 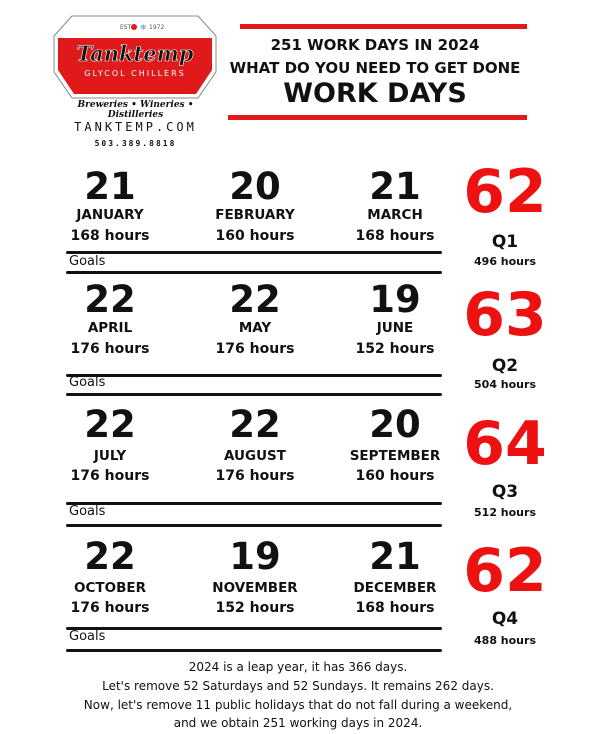 What do you see at coordinates (505, 492) in the screenshot?
I see `q3-label: Q3` at bounding box center [505, 492].